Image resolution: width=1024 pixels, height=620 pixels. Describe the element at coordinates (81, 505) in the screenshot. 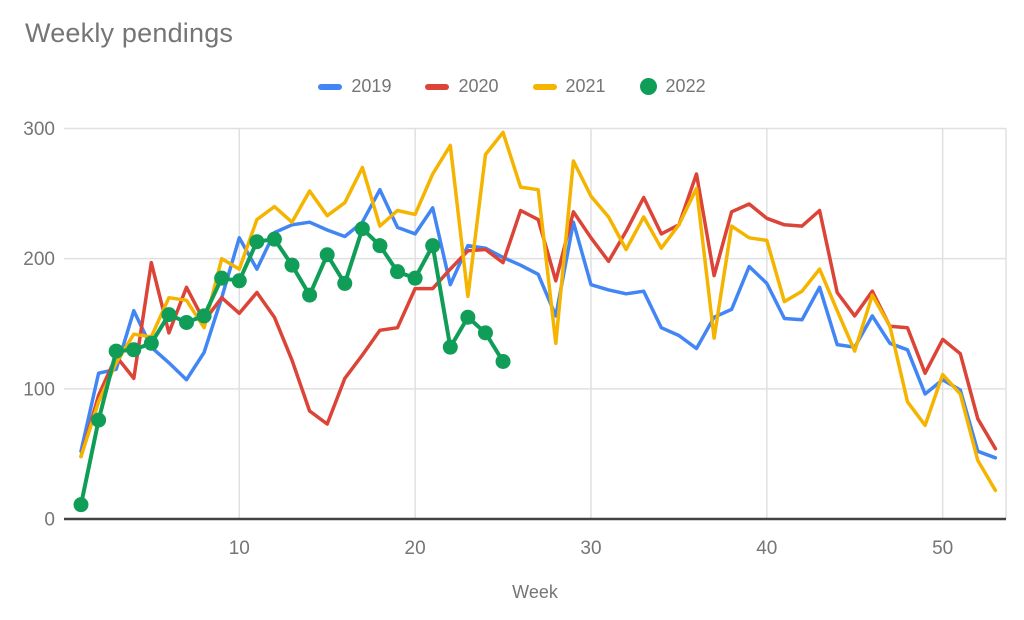

I see `series-2022-point-w1` at that location.